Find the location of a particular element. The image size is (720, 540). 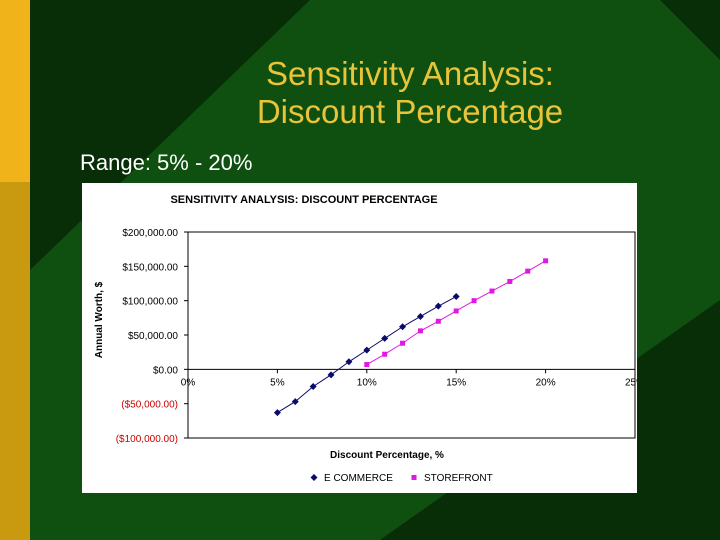

y-tick-label: ($50,000.00) is located at coordinates (149, 405).